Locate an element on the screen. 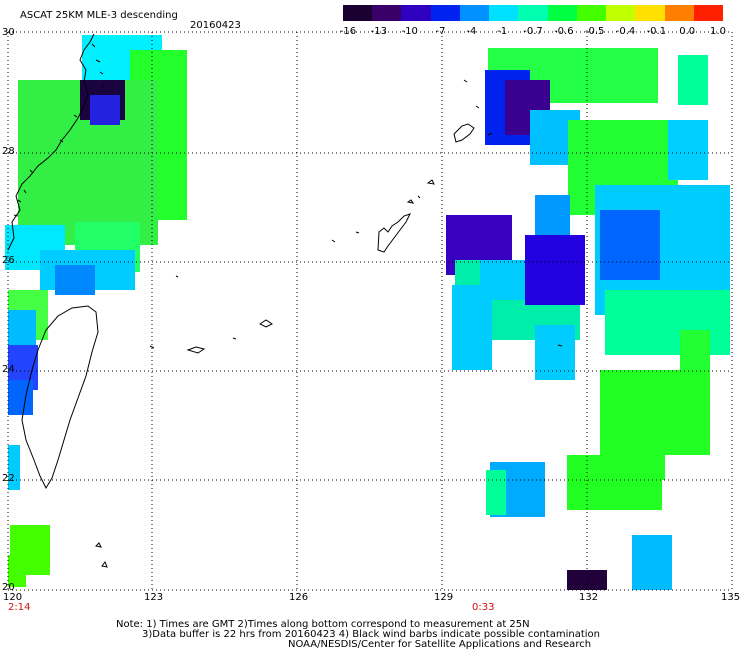  product-date: 20160423 is located at coordinates (215, 25).